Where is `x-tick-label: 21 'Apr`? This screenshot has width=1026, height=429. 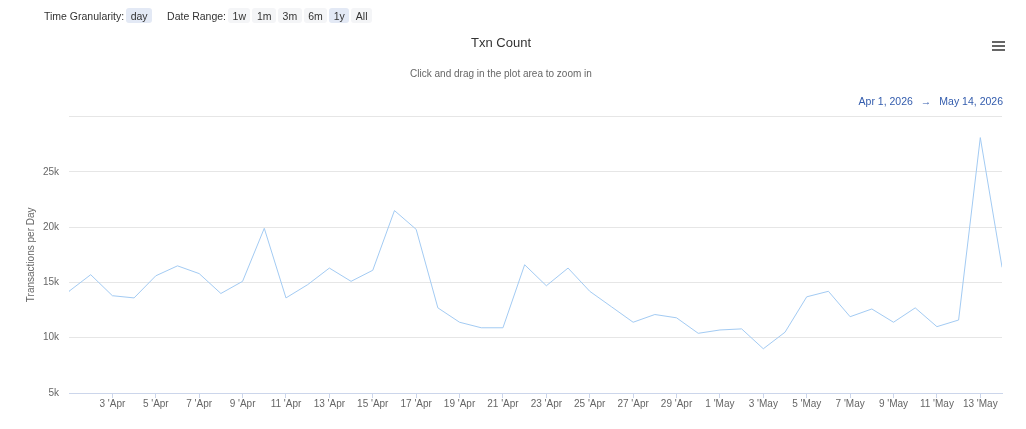 x-tick-label: 21 'Apr is located at coordinates (503, 403).